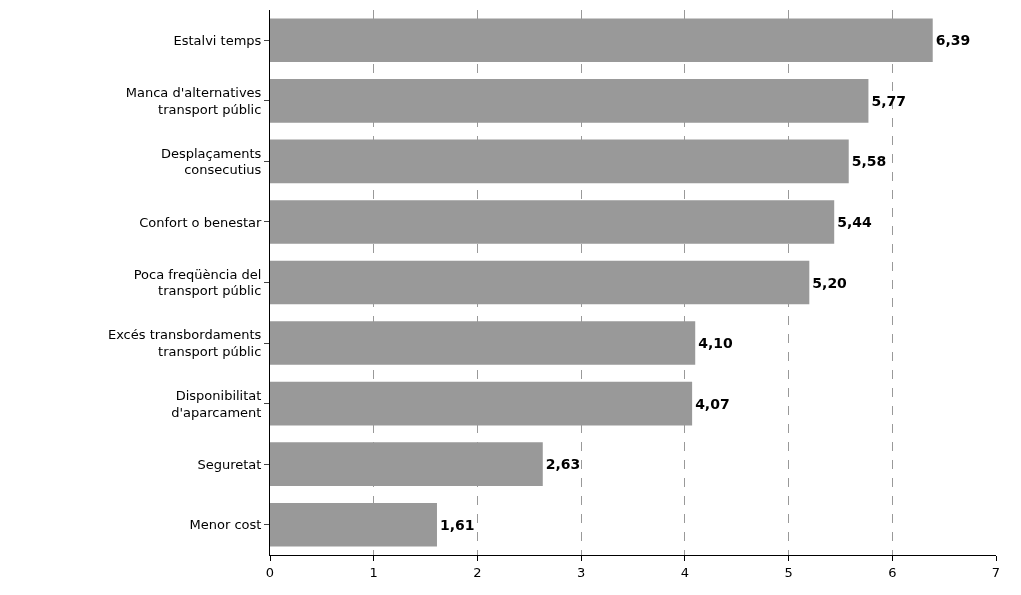 The height and width of the screenshot is (595, 1021). Describe the element at coordinates (855, 221) in the screenshot. I see `data-label: 5,44` at that location.